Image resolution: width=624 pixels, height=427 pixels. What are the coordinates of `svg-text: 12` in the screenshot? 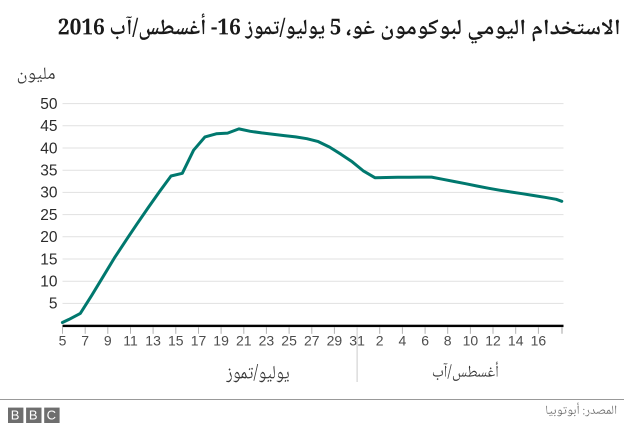 It's located at (493, 341).